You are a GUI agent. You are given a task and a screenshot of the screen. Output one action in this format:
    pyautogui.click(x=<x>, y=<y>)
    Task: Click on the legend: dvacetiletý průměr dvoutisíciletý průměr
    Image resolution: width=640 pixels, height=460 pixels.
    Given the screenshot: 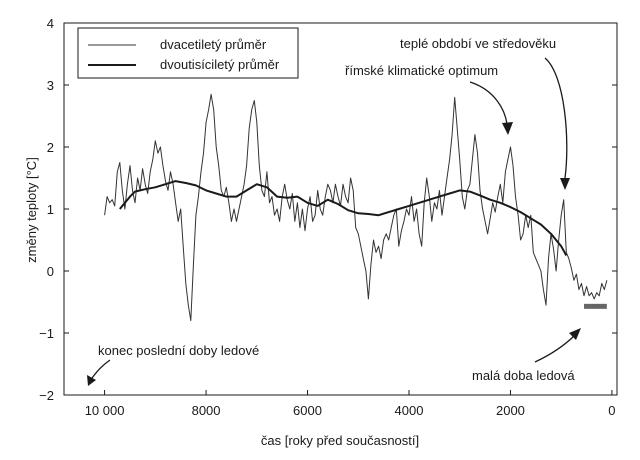 What is the action you would take?
    pyautogui.click(x=188, y=53)
    